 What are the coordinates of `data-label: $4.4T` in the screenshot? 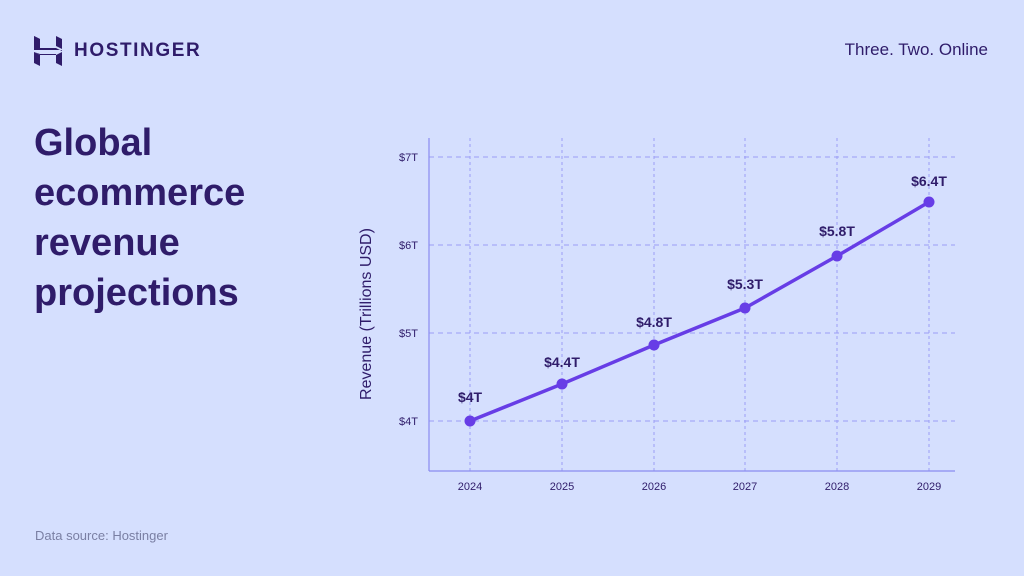 It's located at (562, 362).